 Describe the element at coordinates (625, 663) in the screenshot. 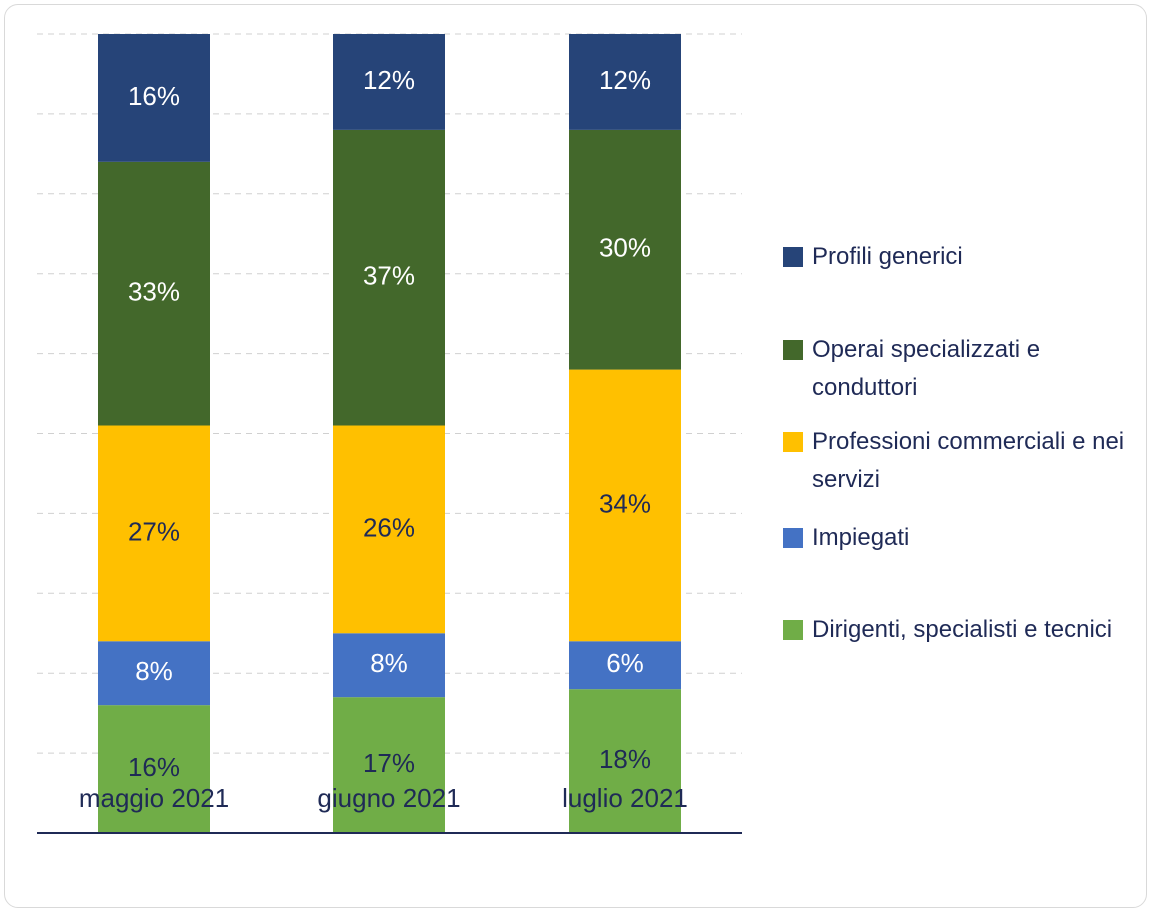

I see `data-label: 6%` at that location.